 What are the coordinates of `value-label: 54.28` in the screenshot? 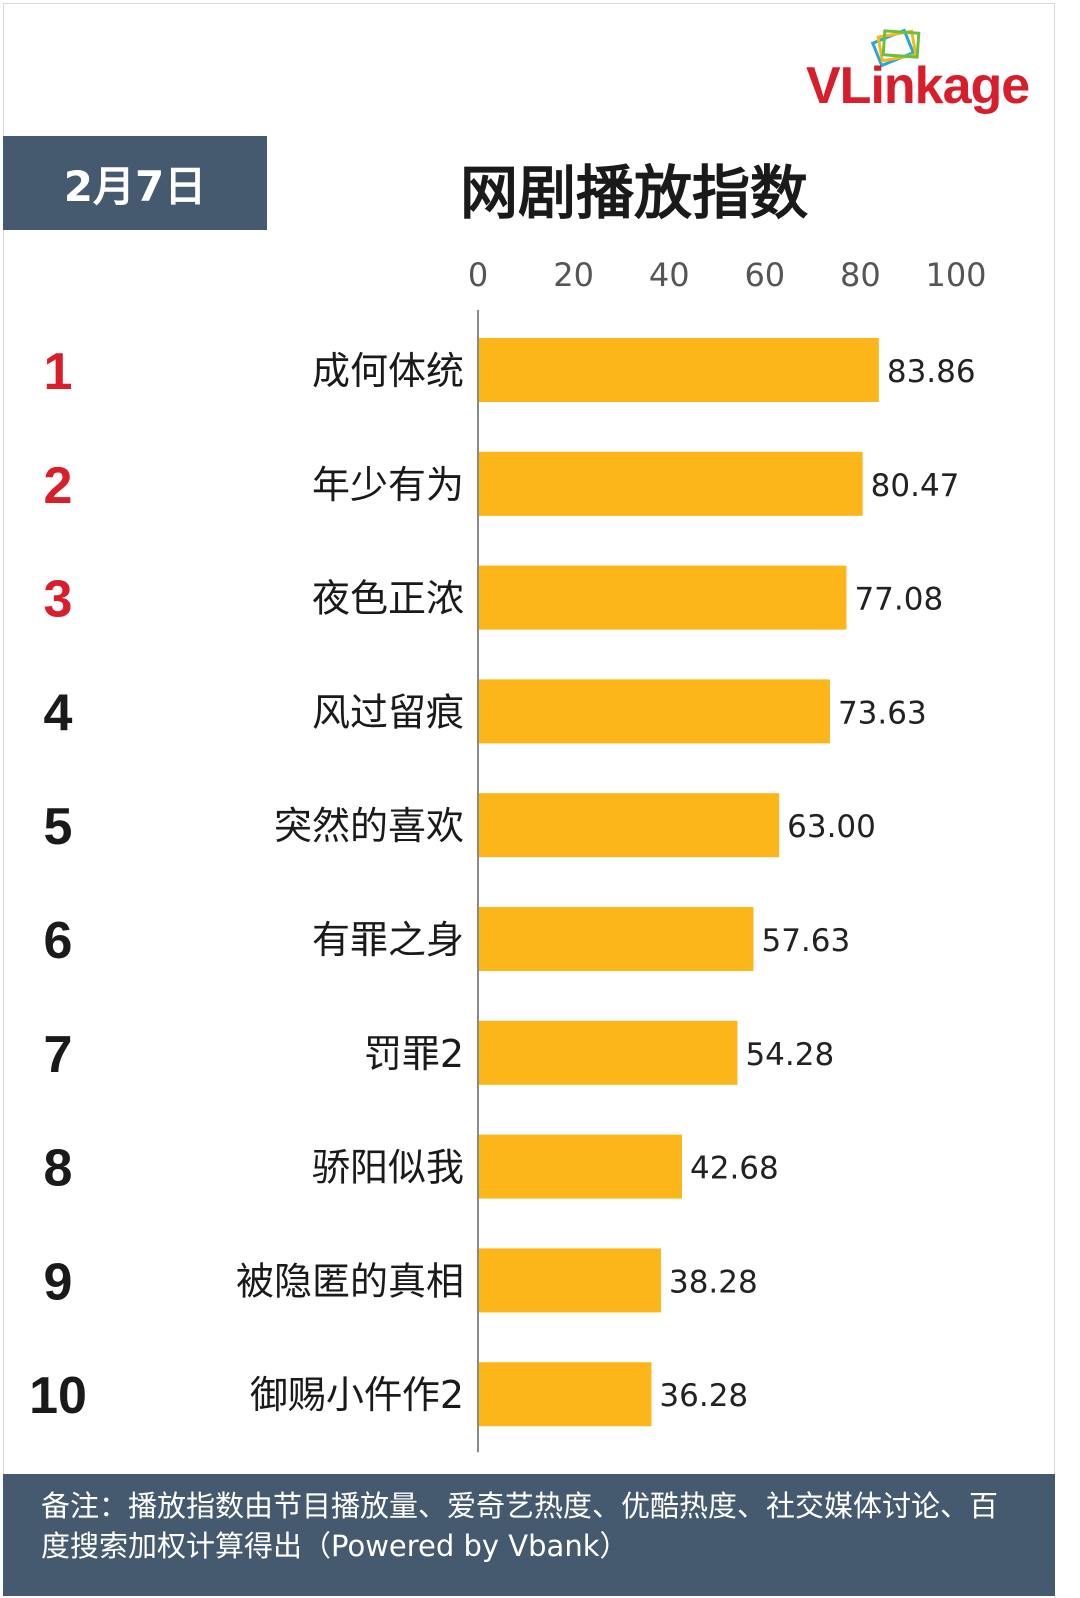 It's located at (789, 1055).